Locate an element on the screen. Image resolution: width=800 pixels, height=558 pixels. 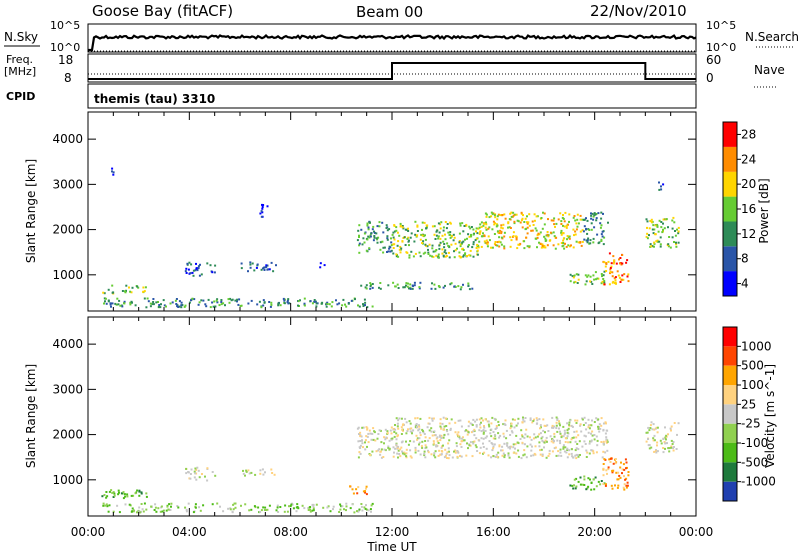
nave-trace is located at coordinates (392, 71).